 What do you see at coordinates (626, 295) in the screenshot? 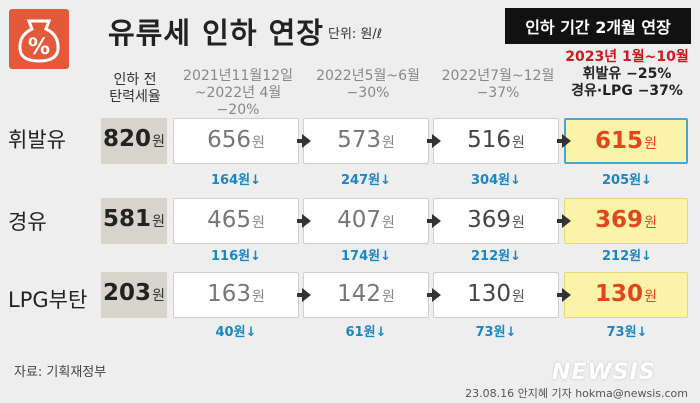
I see `price-box-current: 130 원` at bounding box center [626, 295].